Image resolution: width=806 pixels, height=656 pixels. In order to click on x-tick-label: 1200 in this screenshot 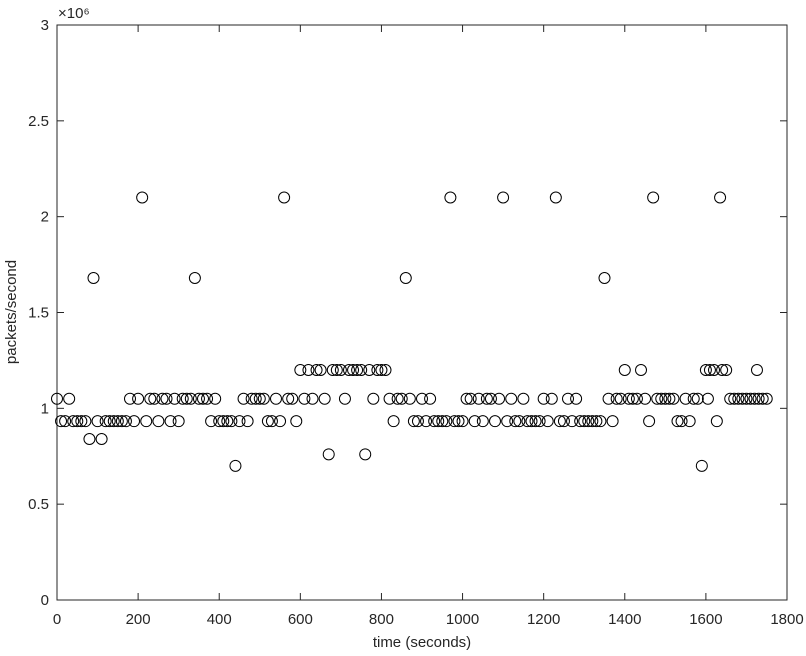, I will do `click(543, 619)`.